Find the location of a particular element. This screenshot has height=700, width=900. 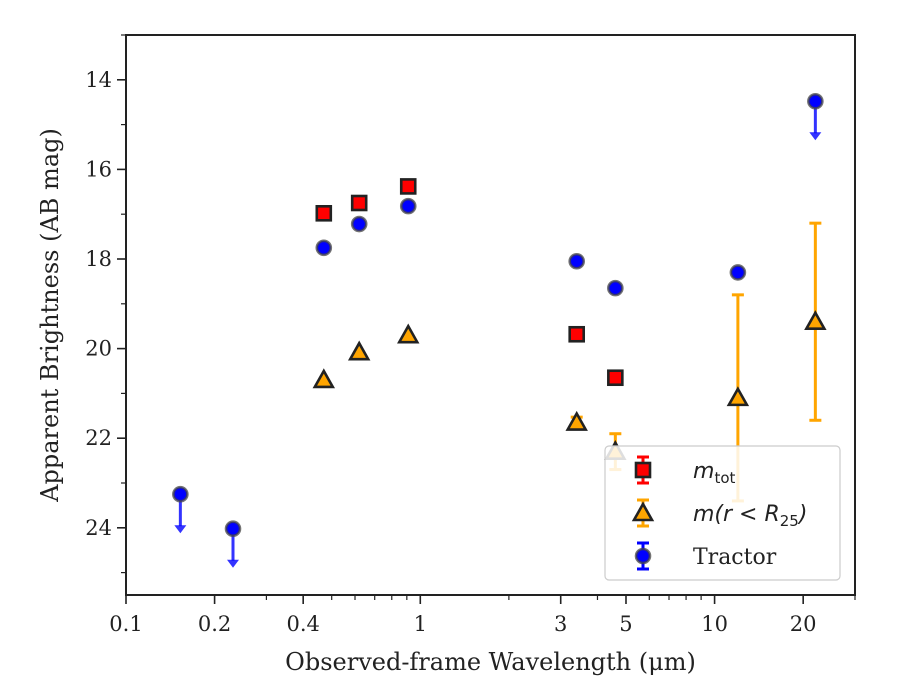

legend-circle-marker is located at coordinates (643, 556).